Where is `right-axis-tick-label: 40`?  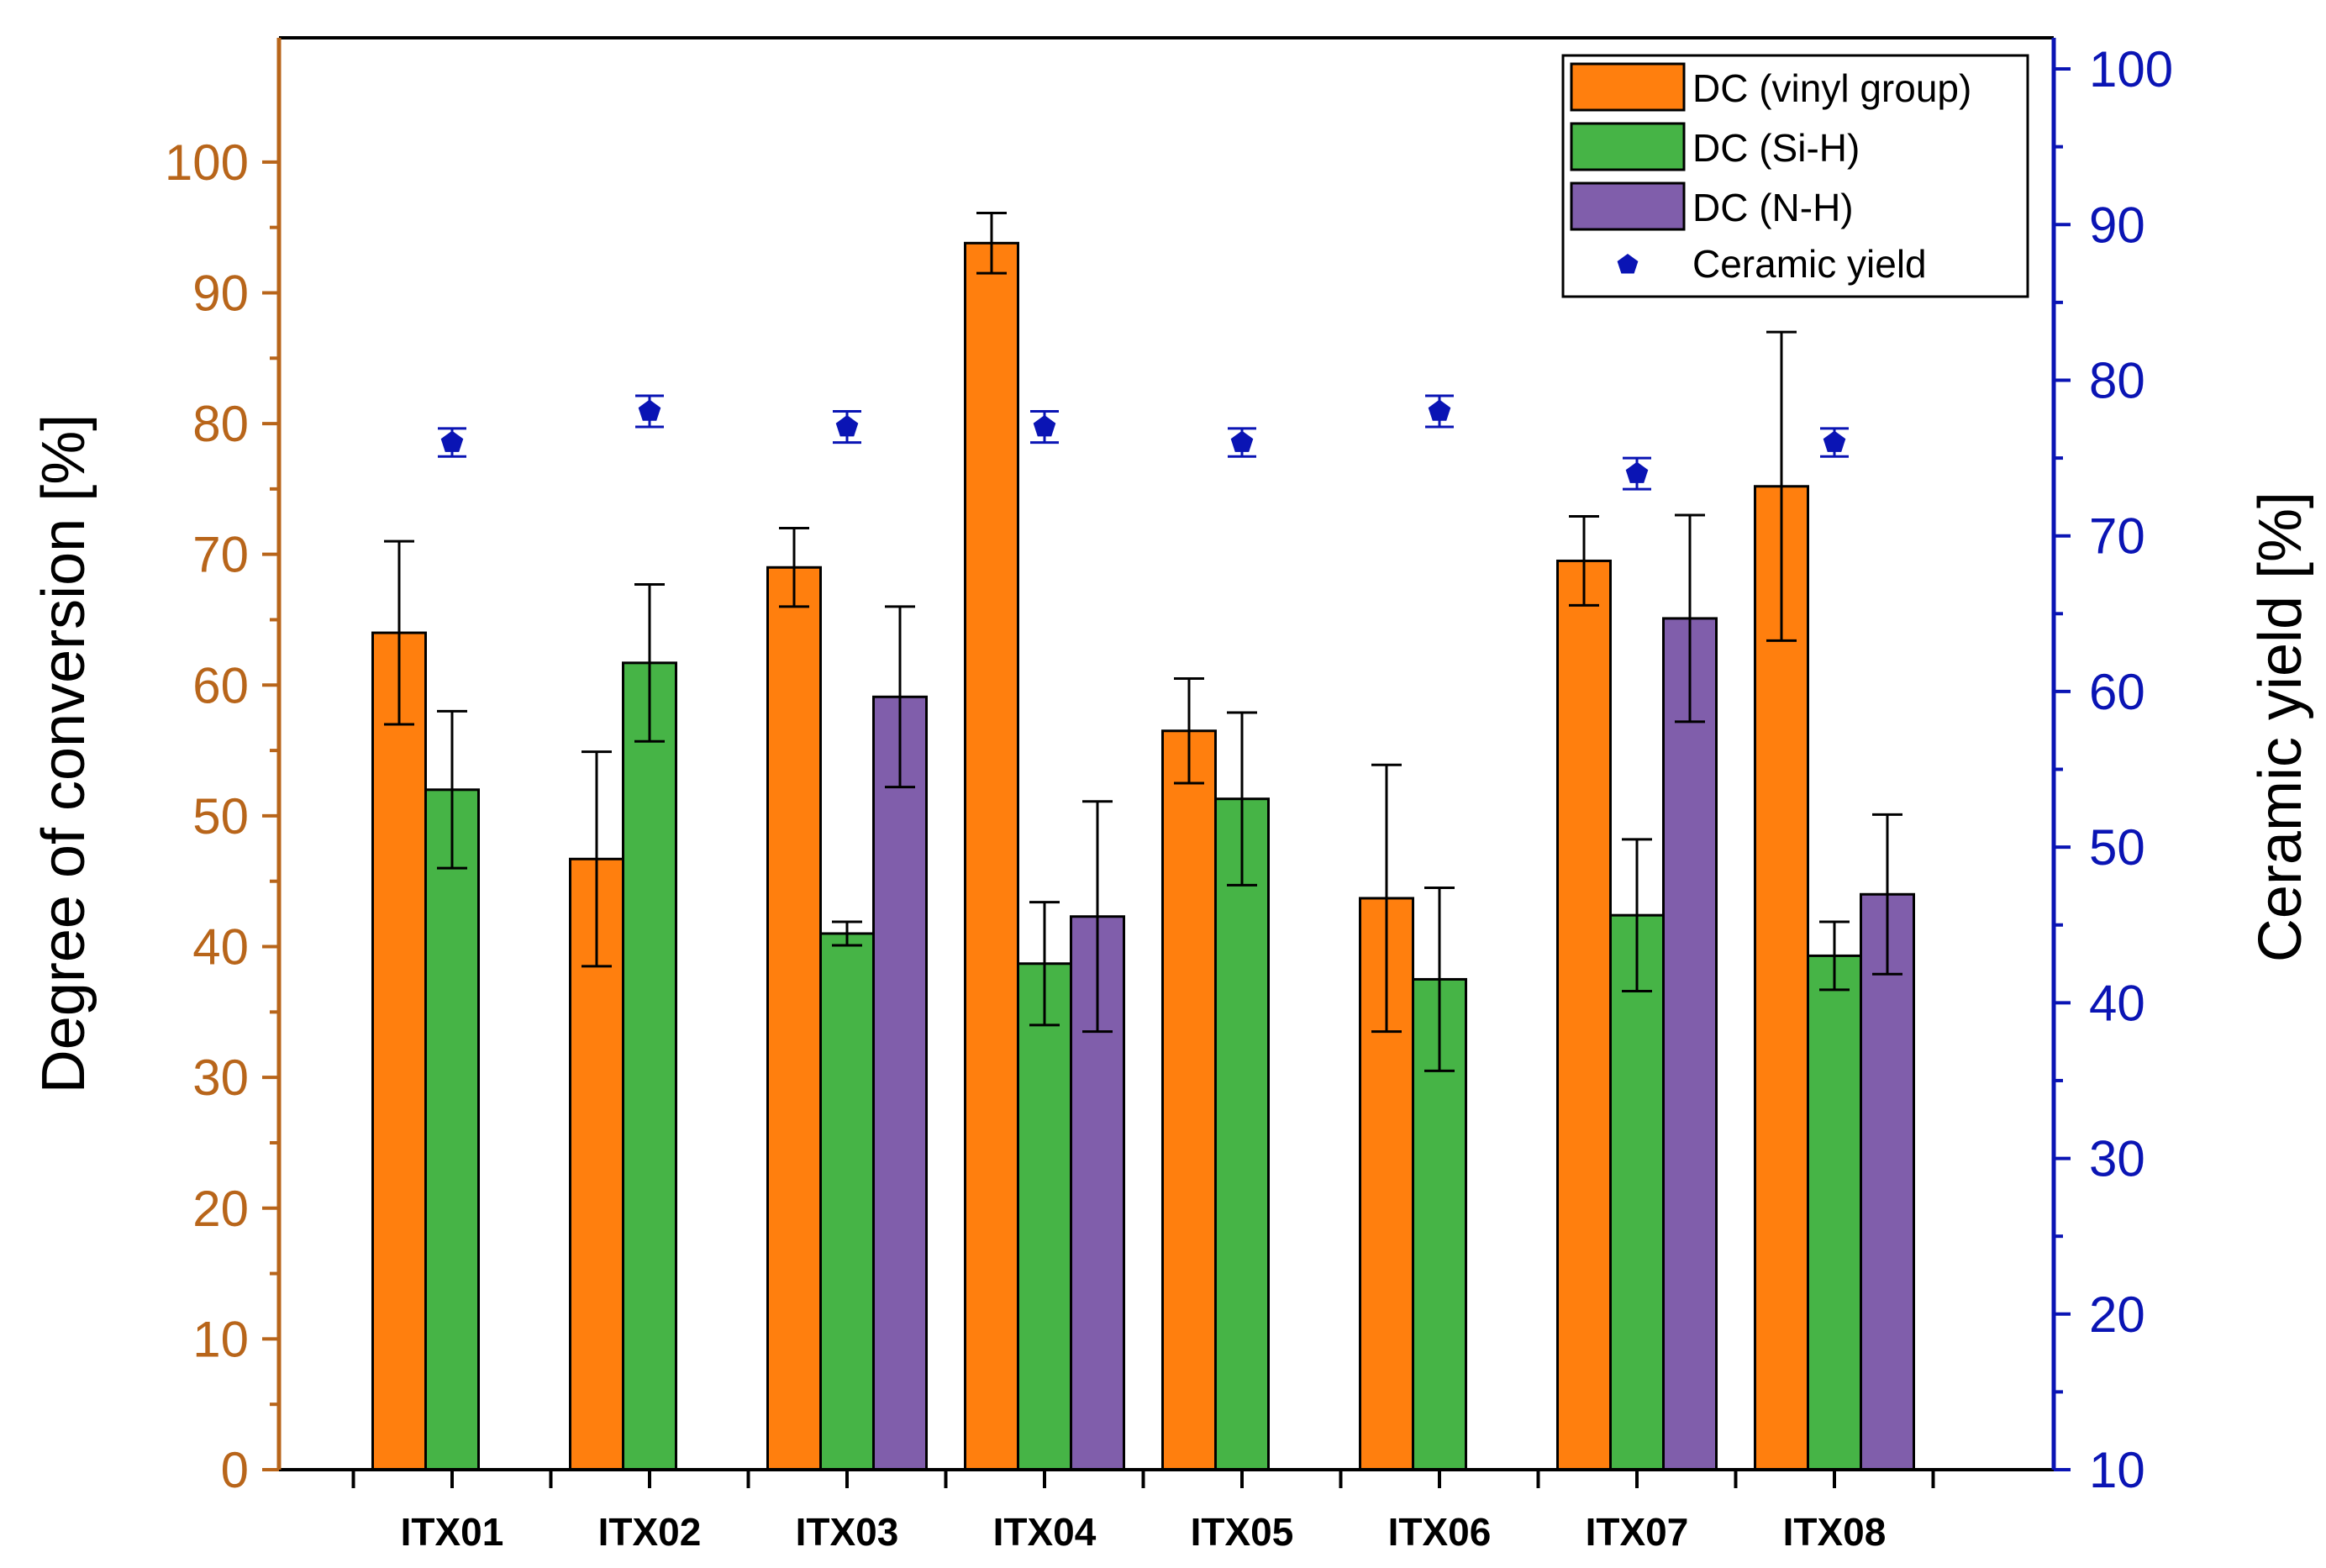 right-axis-tick-label: 40 is located at coordinates (2117, 1003).